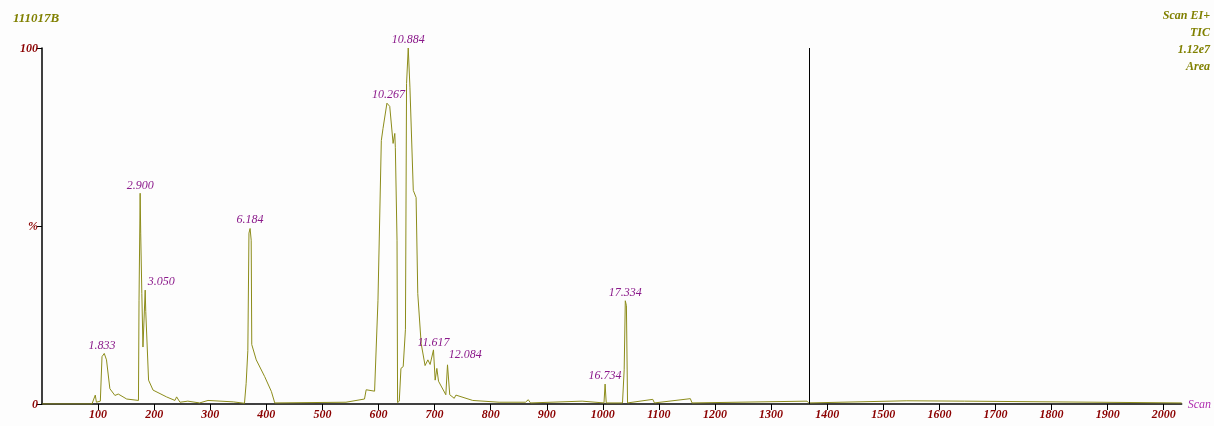  What do you see at coordinates (490, 414) in the screenshot?
I see `x-tick-label: 800` at bounding box center [490, 414].